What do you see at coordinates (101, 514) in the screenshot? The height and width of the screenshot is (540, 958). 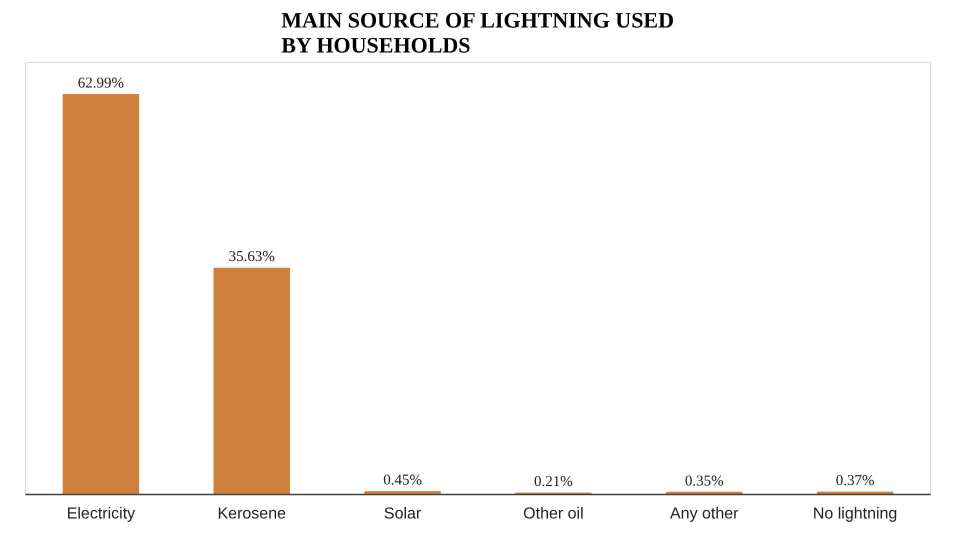 I see `x-tick-label: Electricity` at bounding box center [101, 514].